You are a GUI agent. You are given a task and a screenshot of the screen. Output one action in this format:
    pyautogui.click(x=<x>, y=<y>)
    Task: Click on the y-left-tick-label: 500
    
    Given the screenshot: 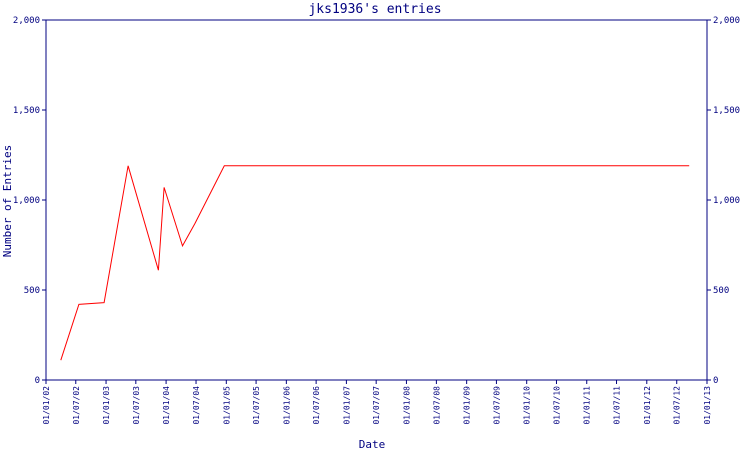 What is the action you would take?
    pyautogui.click(x=32, y=291)
    